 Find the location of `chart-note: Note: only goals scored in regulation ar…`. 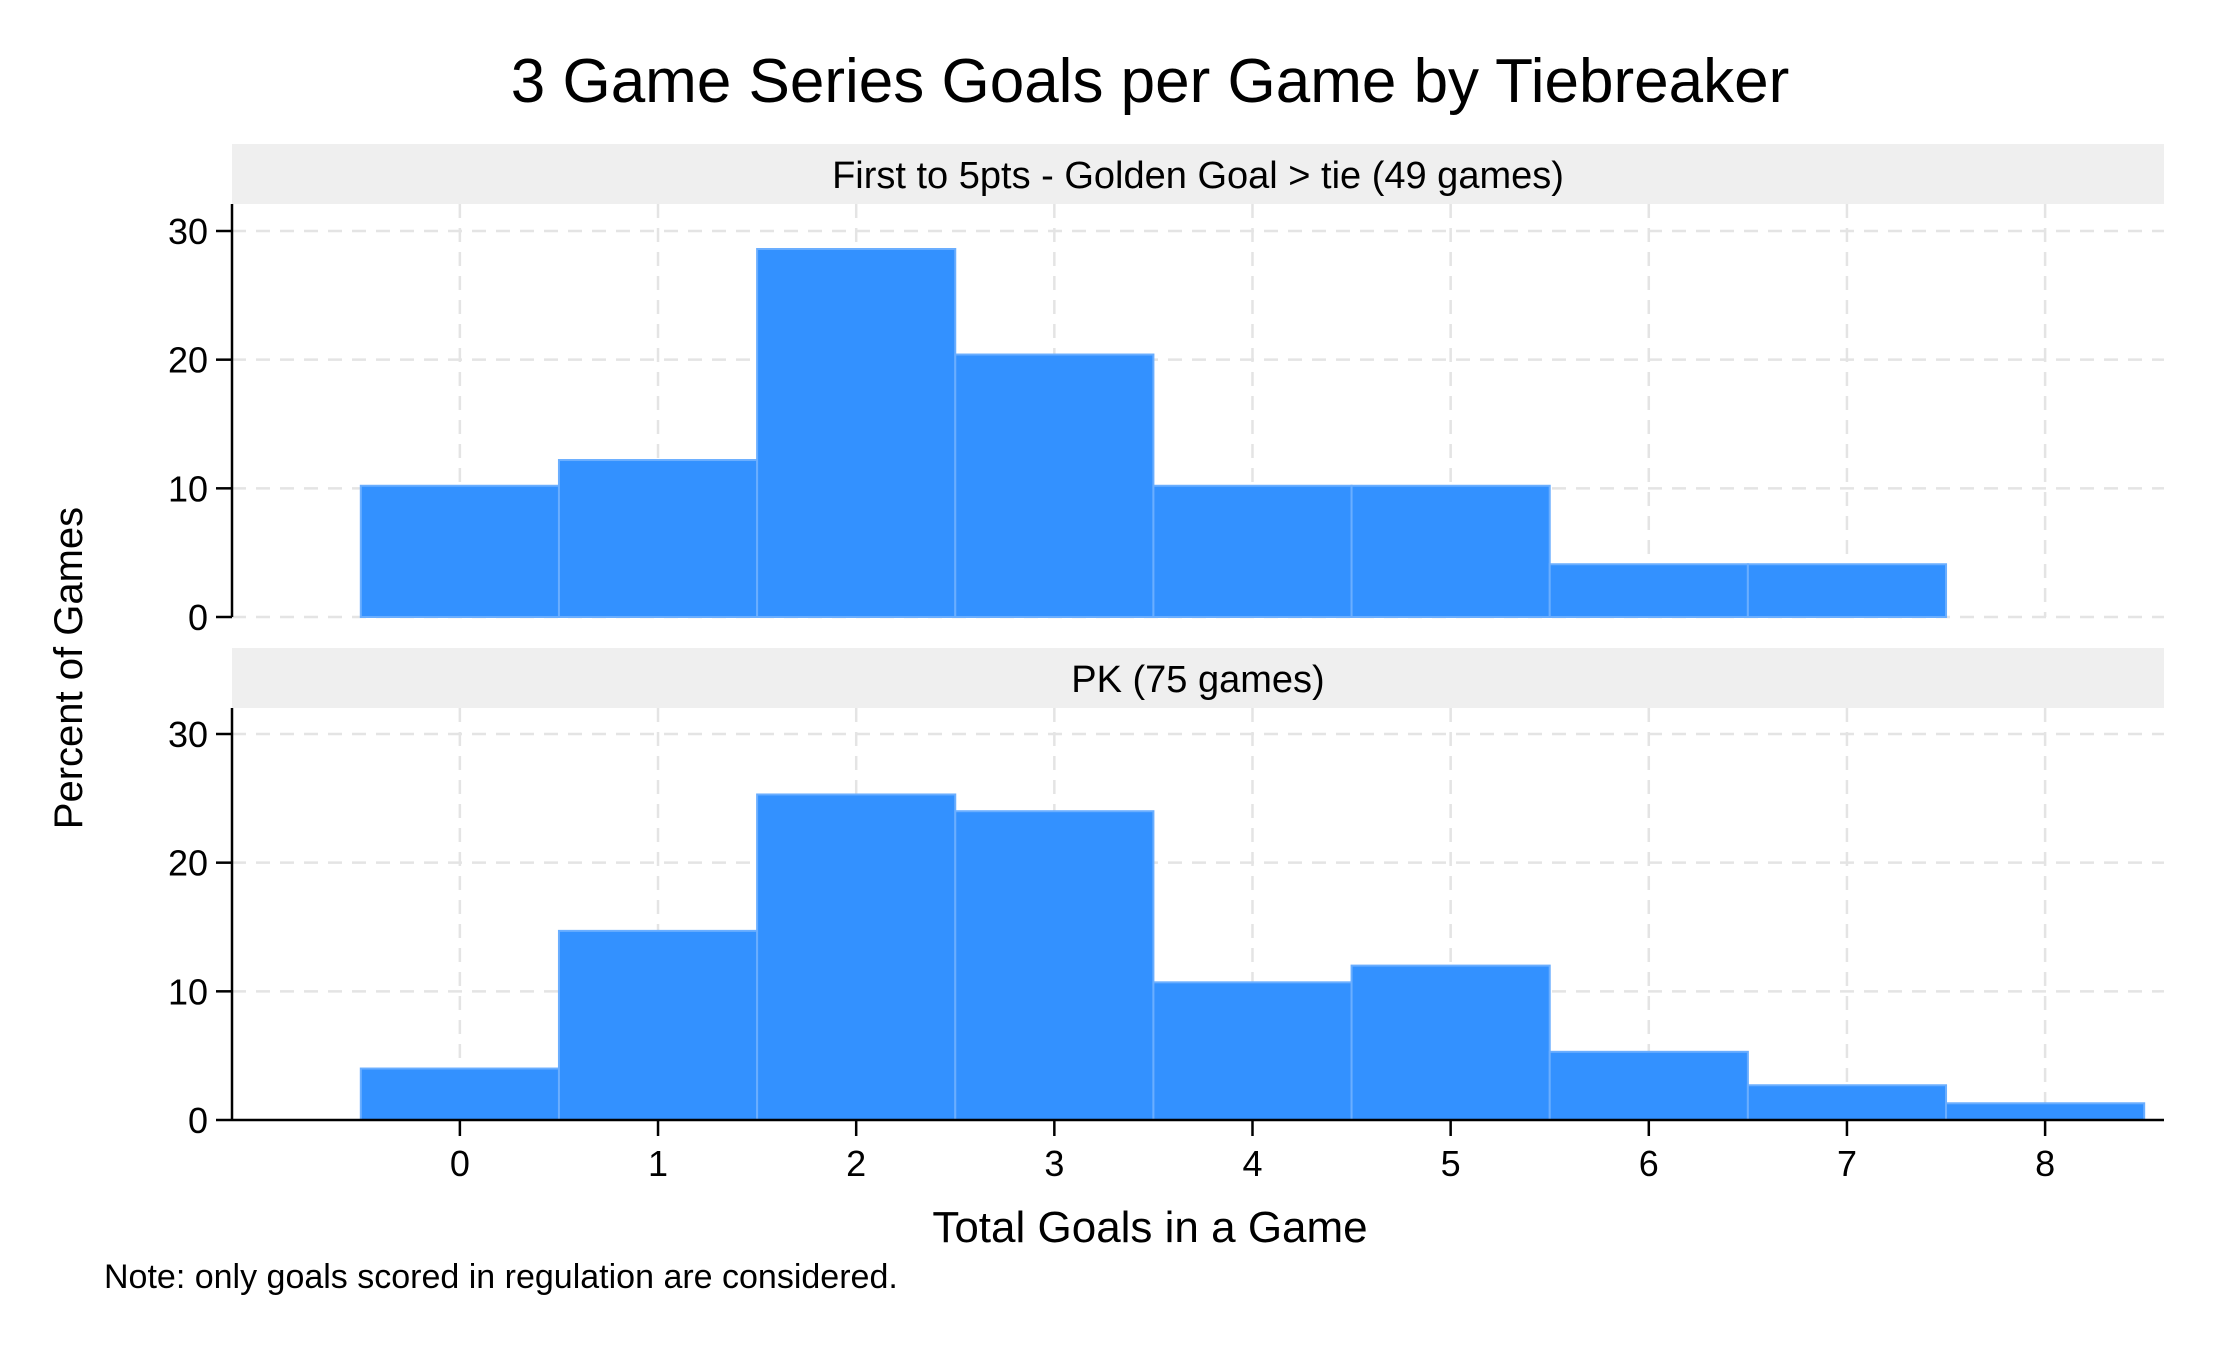

chart-note: Note: only goals scored in regulation ar… is located at coordinates (501, 1277).